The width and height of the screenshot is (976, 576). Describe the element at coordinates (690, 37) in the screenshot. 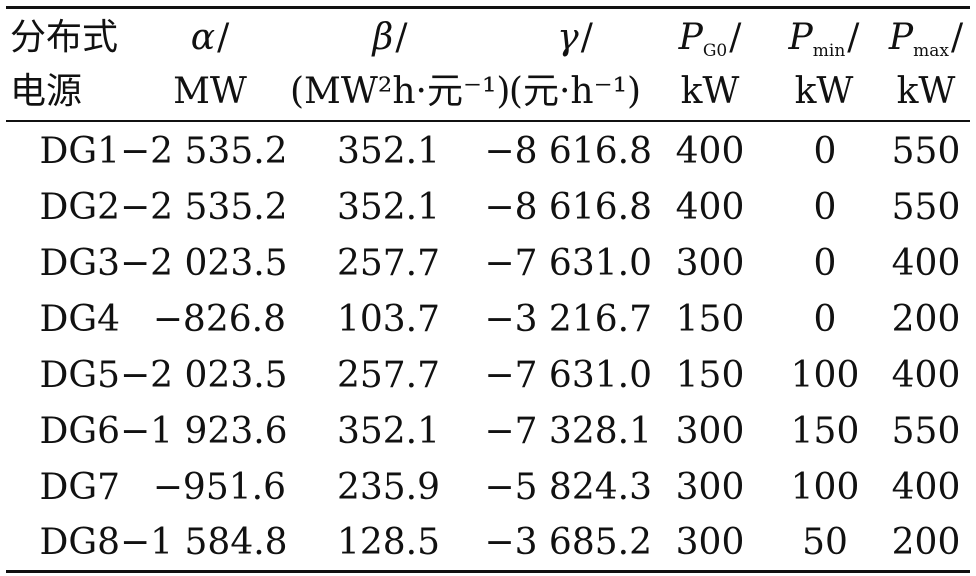

I see `pg0-symbol: P` at that location.